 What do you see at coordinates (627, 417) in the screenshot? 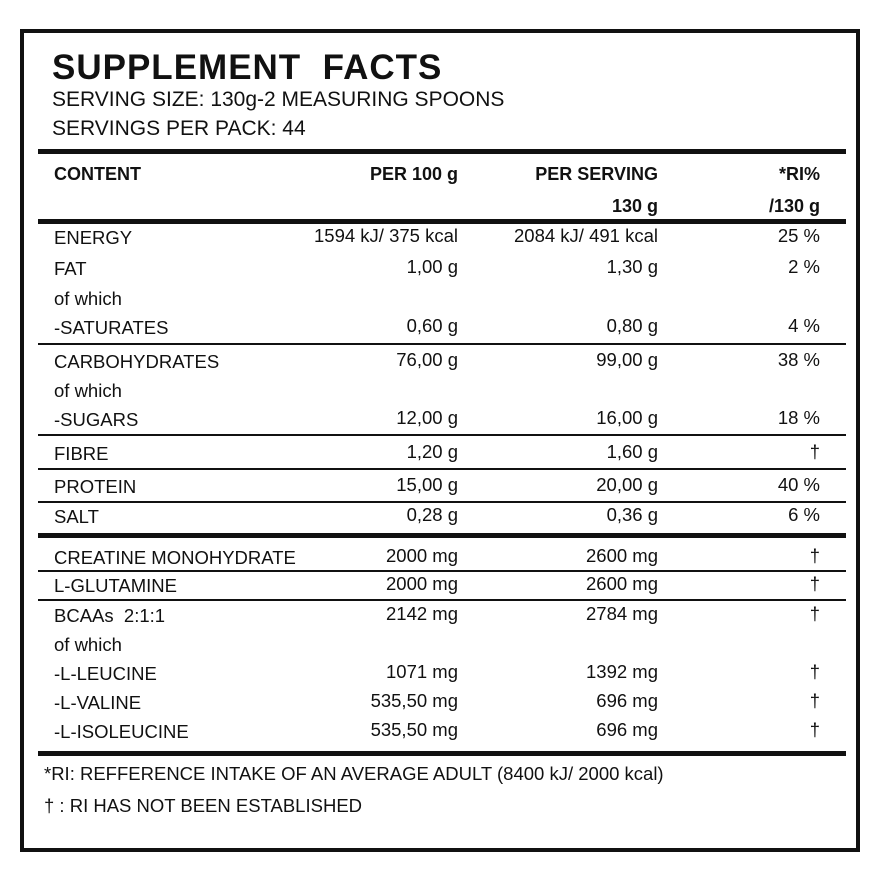
I see `row-per-serving: 16,00 g` at bounding box center [627, 417].